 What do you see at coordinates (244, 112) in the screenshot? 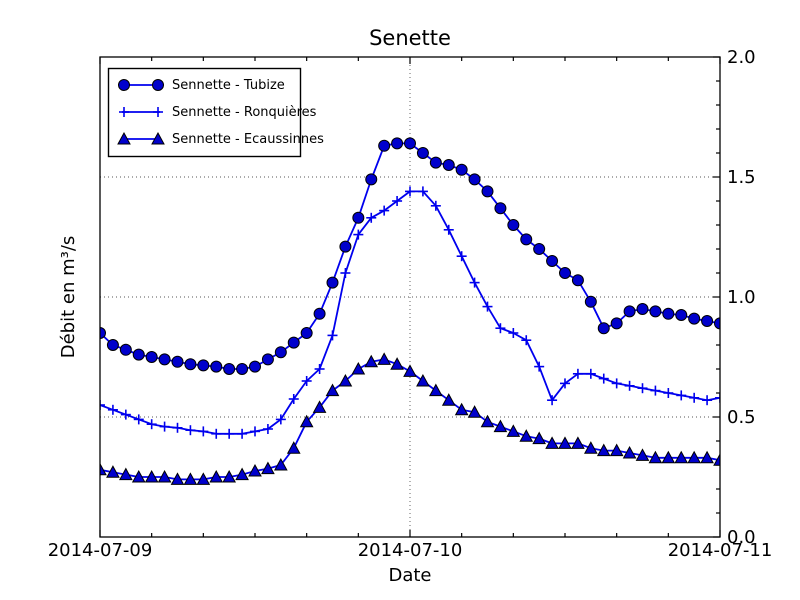
I see `legend-label-ronquieres: Sennette - Ronquières` at bounding box center [244, 112].